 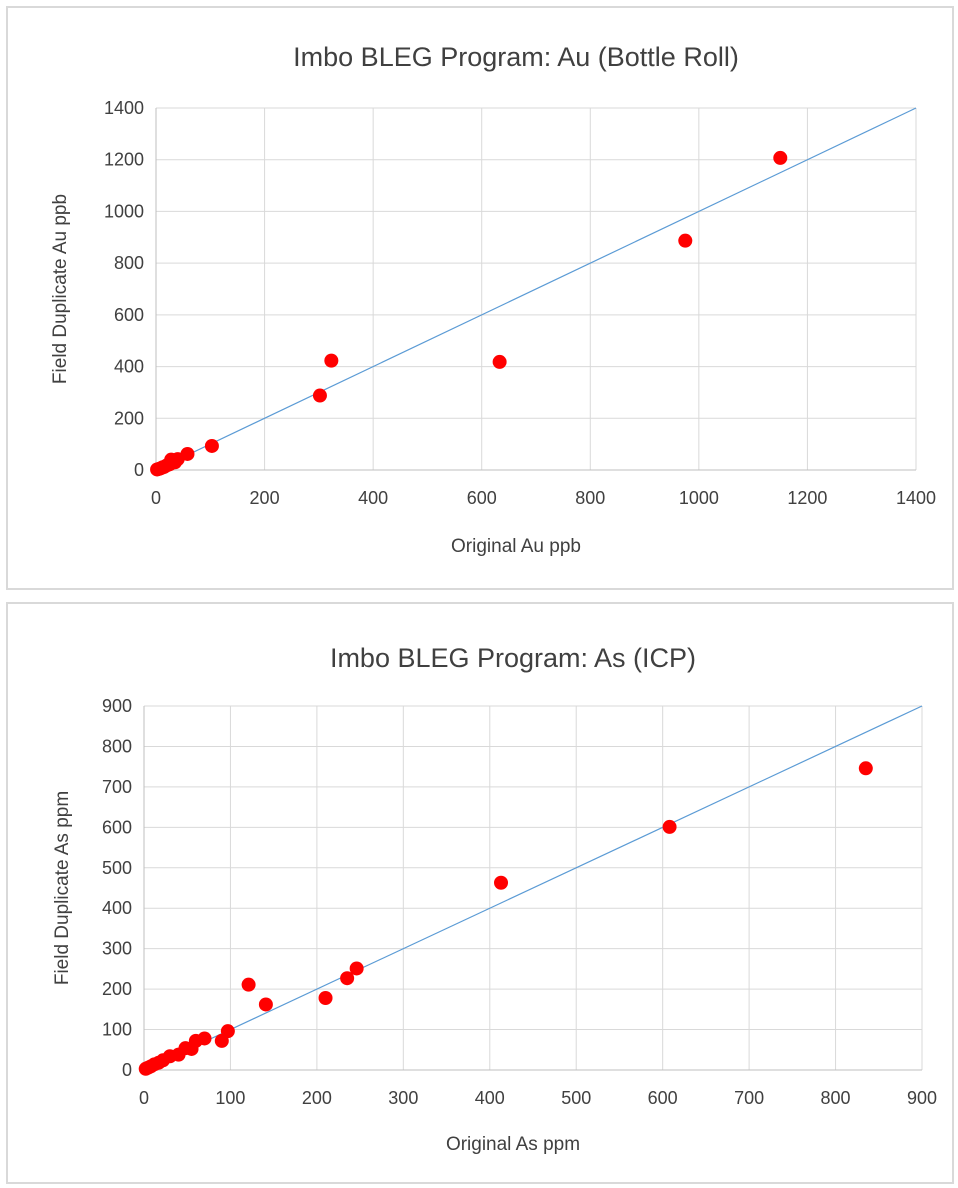 I want to click on y-tick-label: 700, so click(x=117, y=787).